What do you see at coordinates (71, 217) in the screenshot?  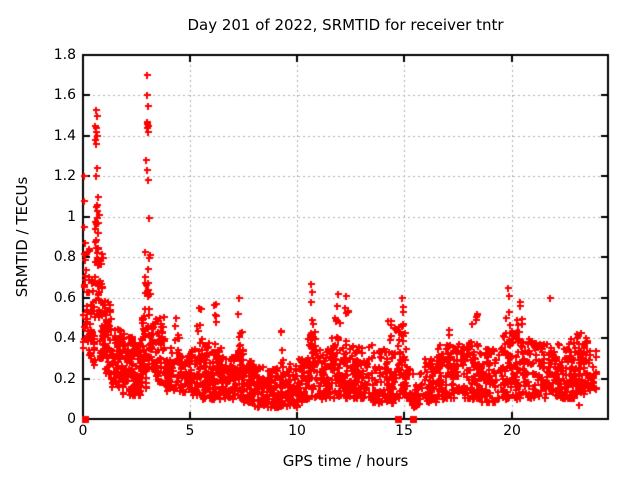 I see `y-tick-label: 1` at bounding box center [71, 217].